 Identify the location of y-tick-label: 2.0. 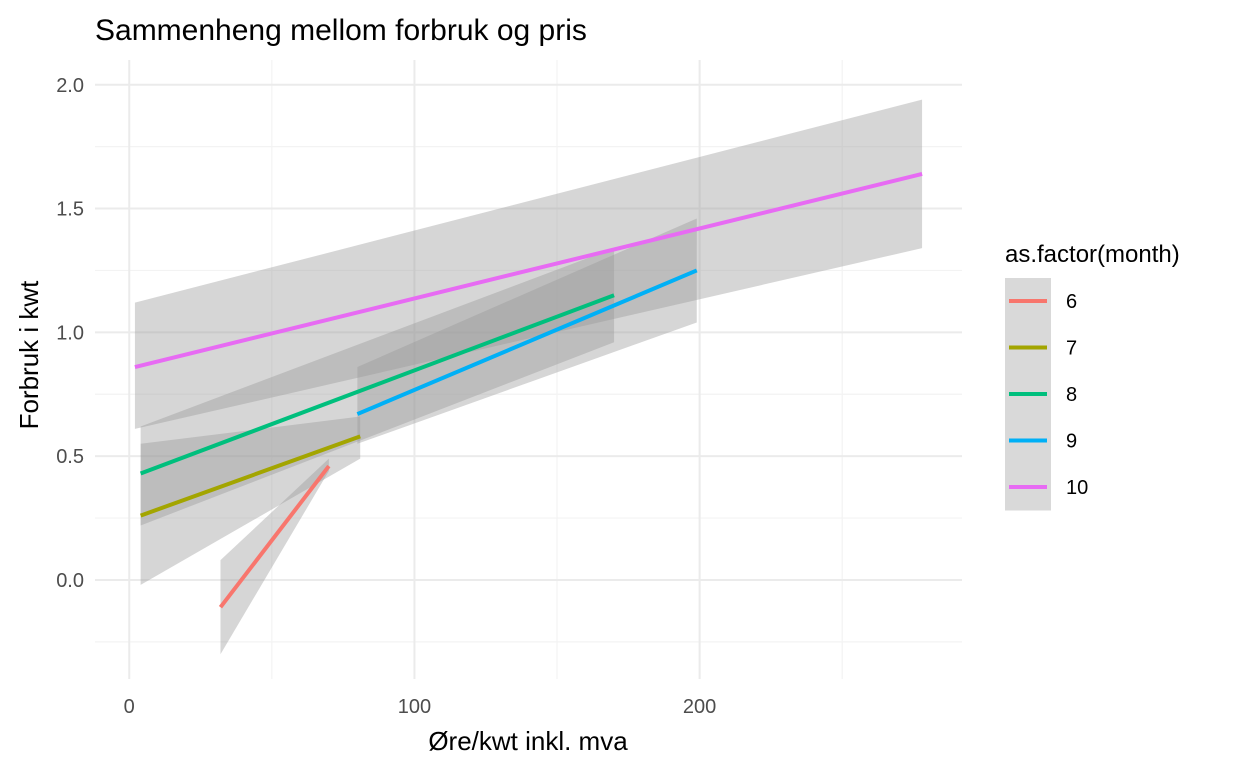
(70, 86).